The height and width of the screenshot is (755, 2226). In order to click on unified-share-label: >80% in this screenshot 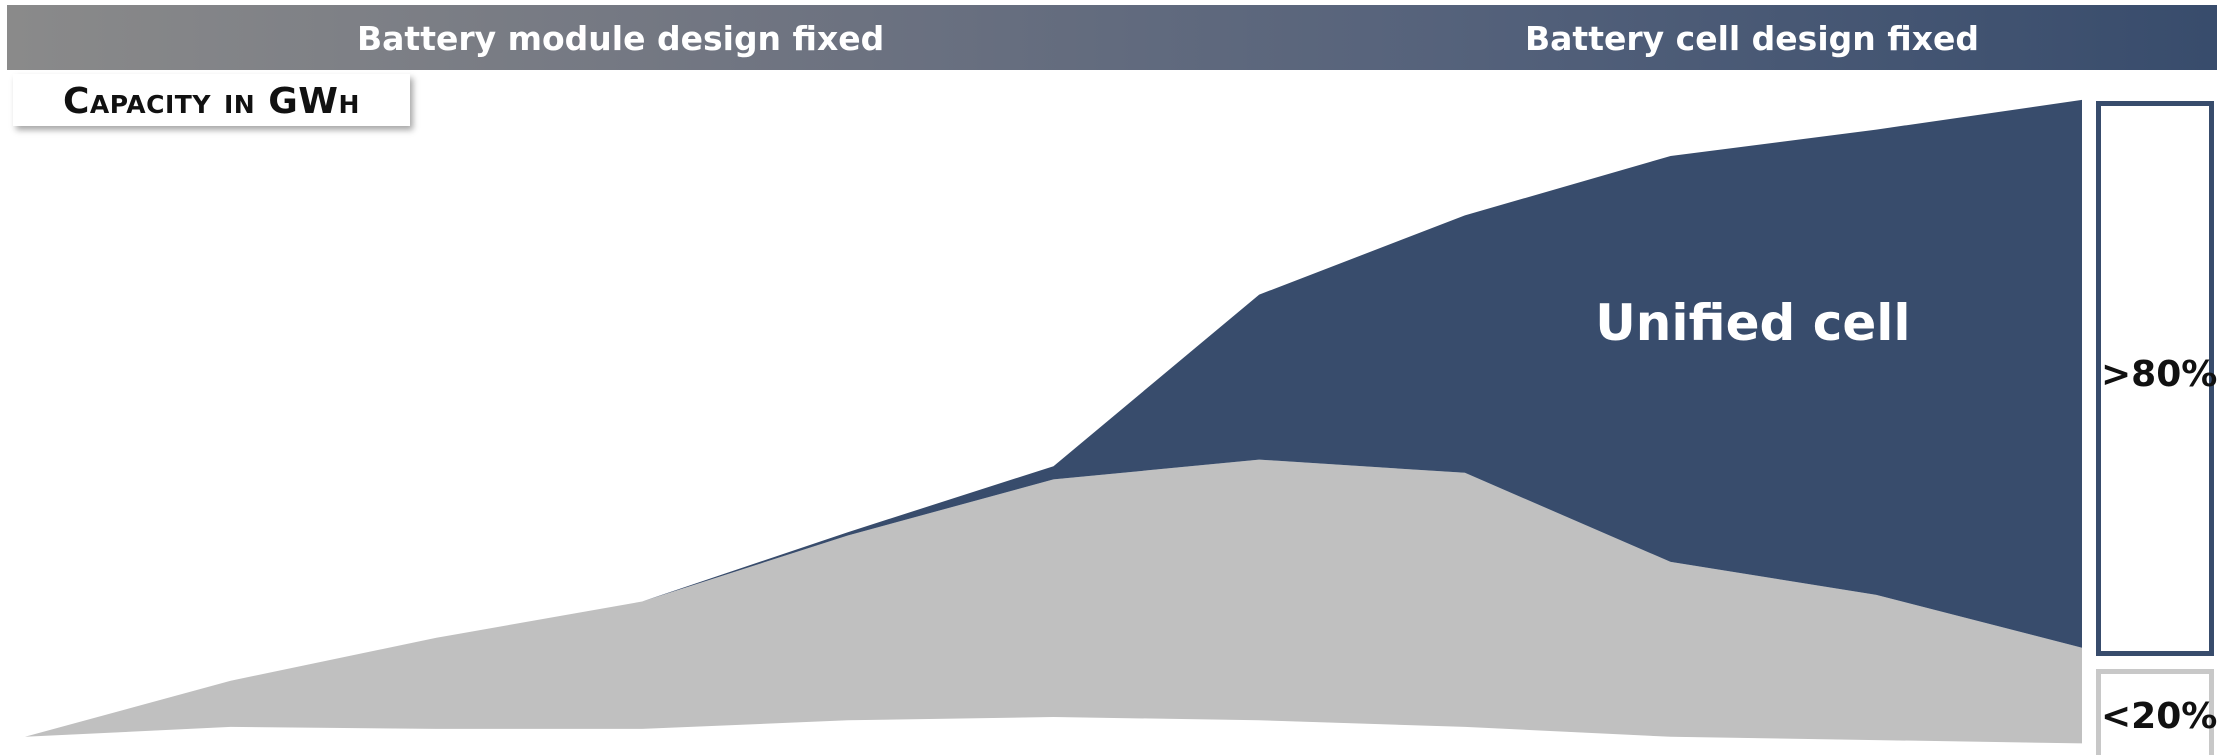, I will do `click(2159, 374)`.